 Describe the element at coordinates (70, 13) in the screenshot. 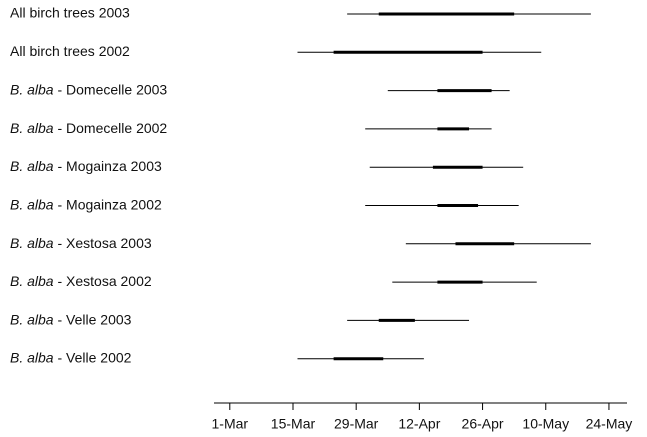

I see `row-label: All birch trees 2003` at that location.